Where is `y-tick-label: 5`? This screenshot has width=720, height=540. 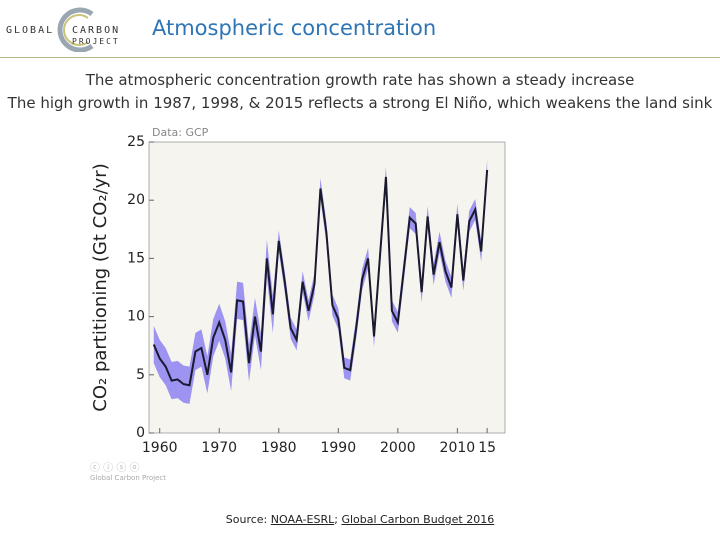
y-tick-label: 5 is located at coordinates (140, 375).